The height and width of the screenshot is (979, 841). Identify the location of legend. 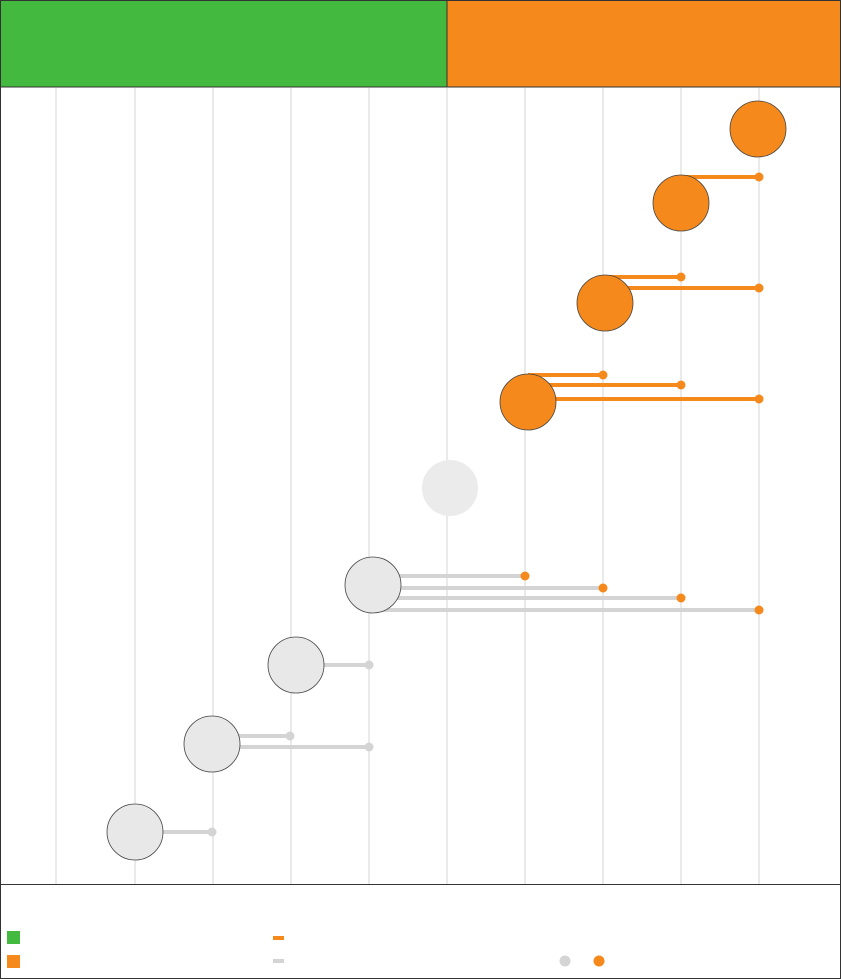
(306, 949).